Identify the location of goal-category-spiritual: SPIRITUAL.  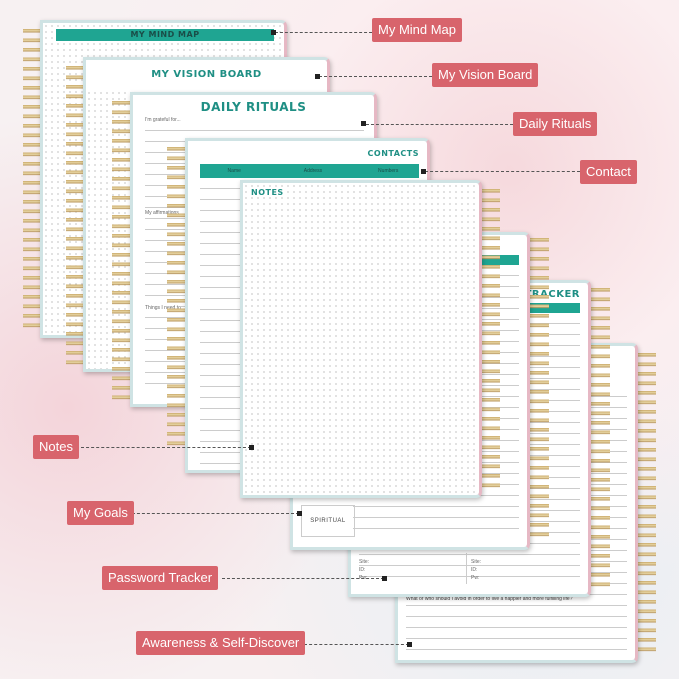
(328, 521).